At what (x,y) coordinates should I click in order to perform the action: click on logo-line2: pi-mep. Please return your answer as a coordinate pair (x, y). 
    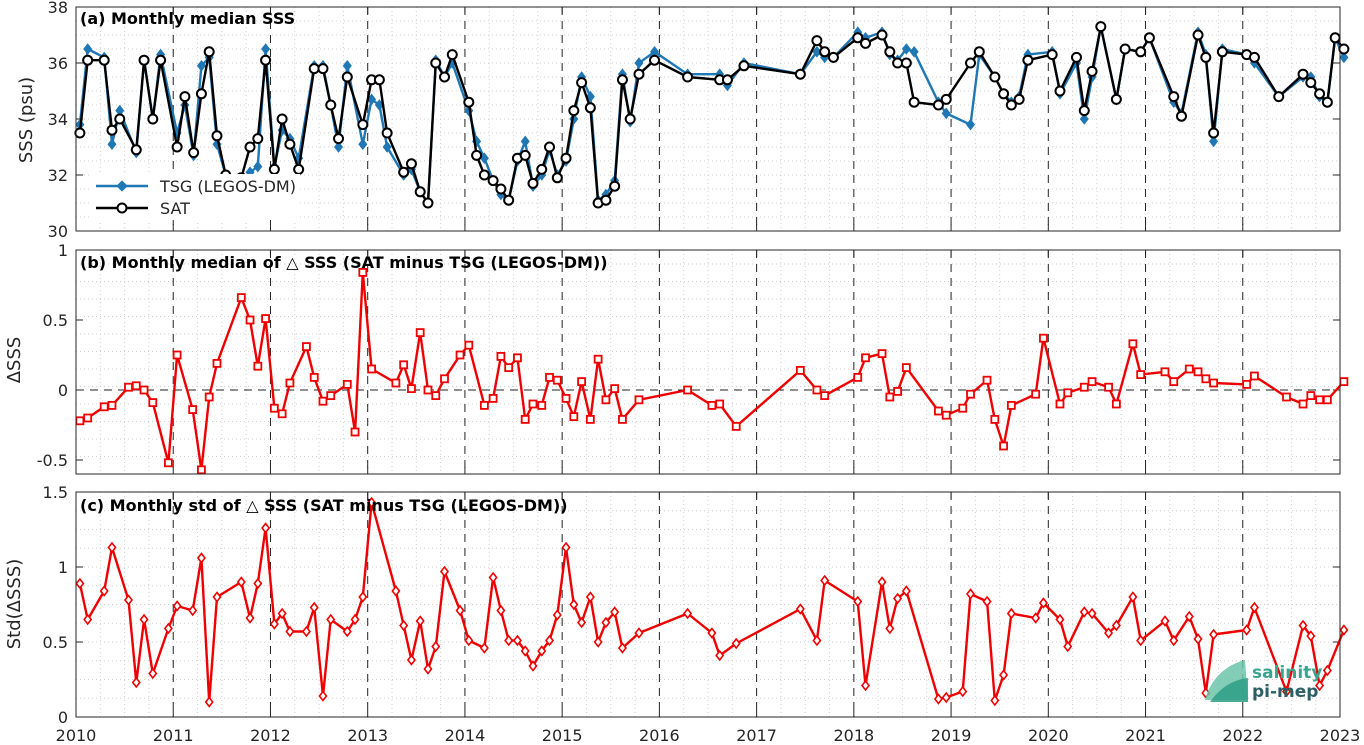
    Looking at the image, I should click on (1285, 692).